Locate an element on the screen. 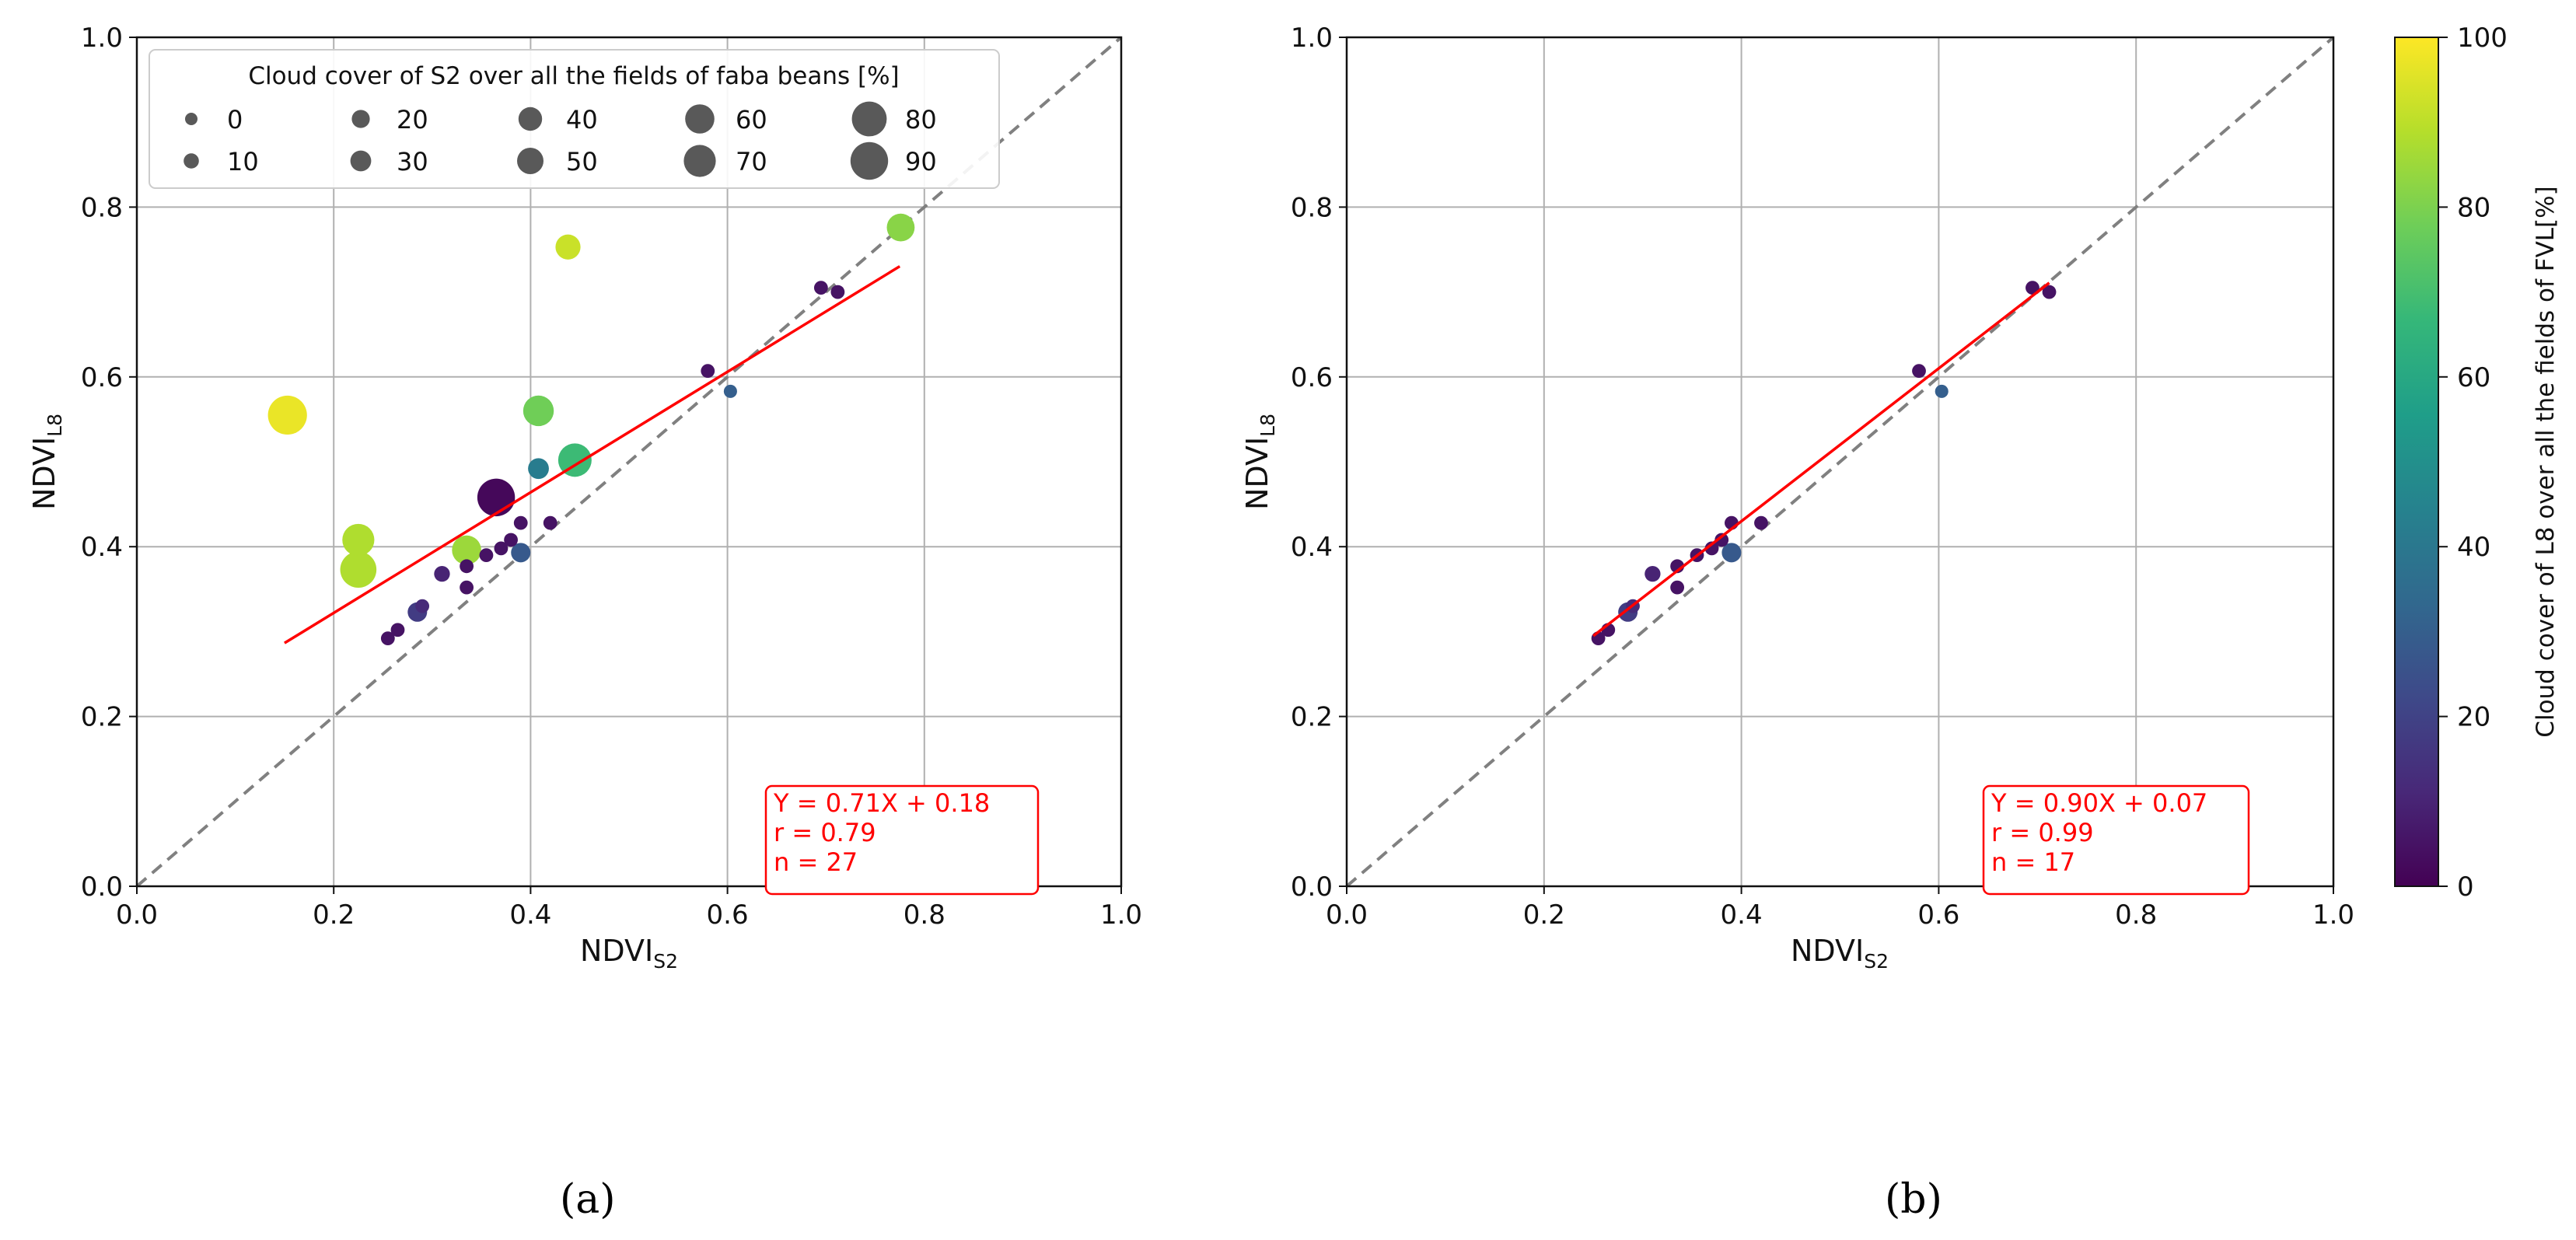 Image resolution: width=2576 pixels, height=1240 pixels. legend-size-label: 20 is located at coordinates (413, 119).